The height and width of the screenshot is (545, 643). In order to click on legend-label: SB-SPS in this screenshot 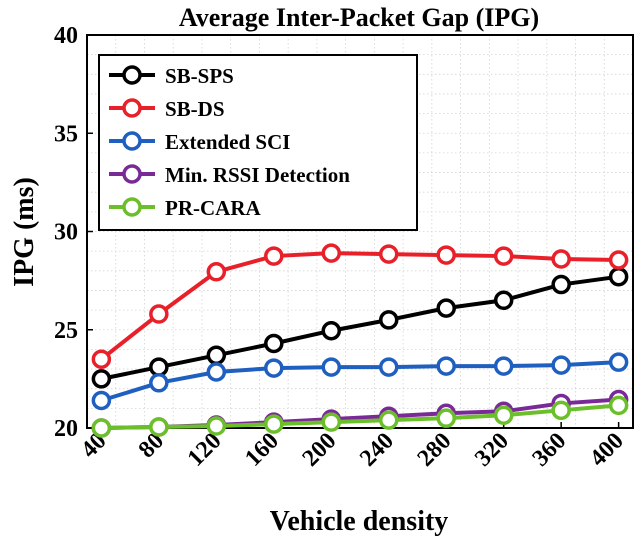, I will do `click(199, 76)`.